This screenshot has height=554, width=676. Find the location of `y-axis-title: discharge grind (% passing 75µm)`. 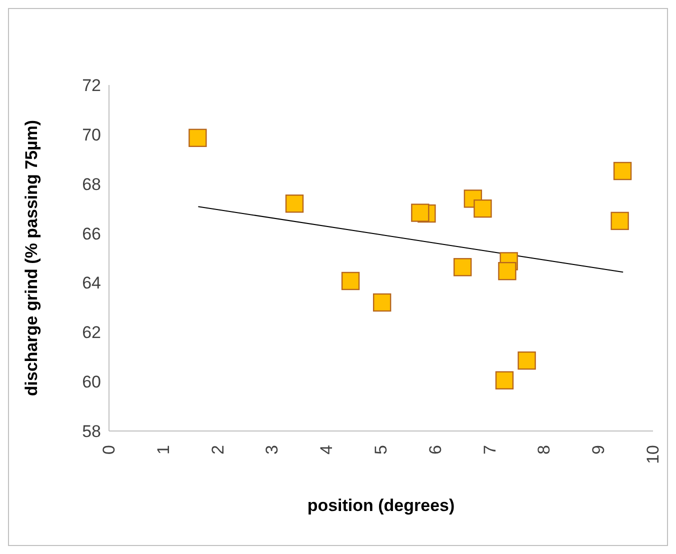

y-axis-title: discharge grind (% passing 75µm) is located at coordinates (32, 258).